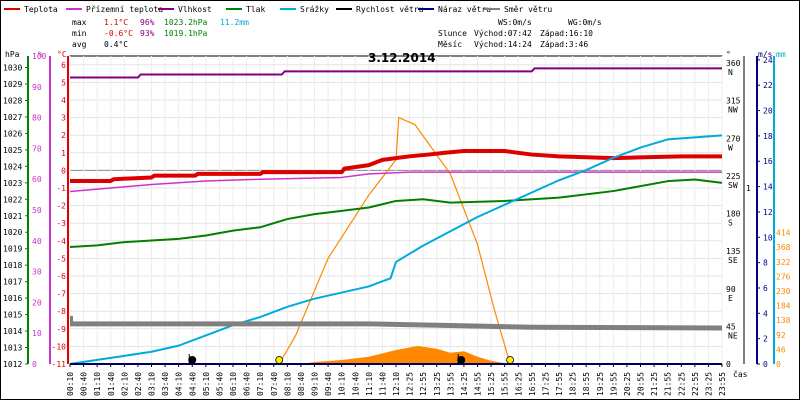 The image size is (800, 400). I want to click on tick-x: 09:10, so click(315, 384).